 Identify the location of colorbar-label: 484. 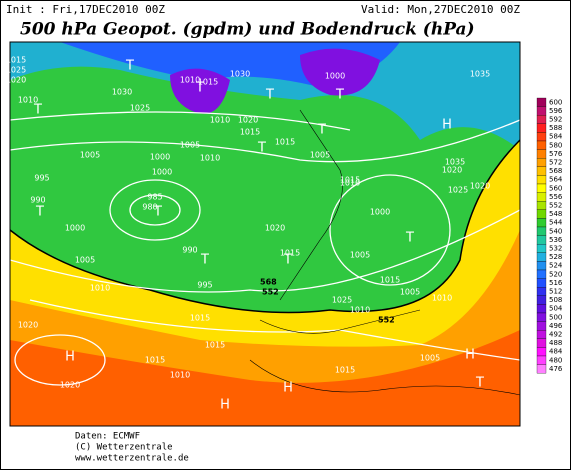
(556, 352).